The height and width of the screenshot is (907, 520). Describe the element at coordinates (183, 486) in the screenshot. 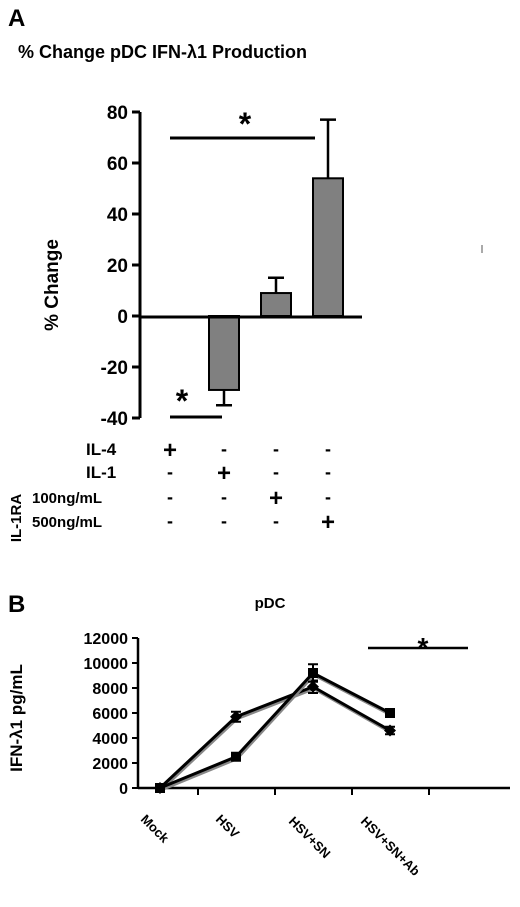

I see `panel-a-conditions: IL-4 + - - -IL-1- + - -100ng/mL - - + -500ng/mL - - - +` at that location.